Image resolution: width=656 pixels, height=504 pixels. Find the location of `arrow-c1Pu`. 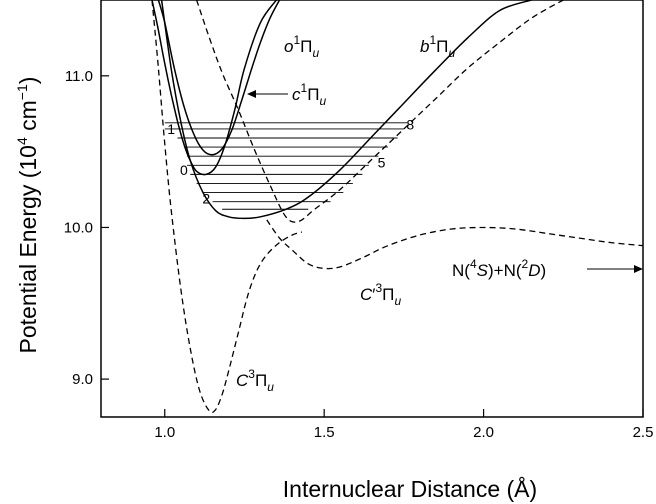

arrow-c1Pu is located at coordinates (267, 94).